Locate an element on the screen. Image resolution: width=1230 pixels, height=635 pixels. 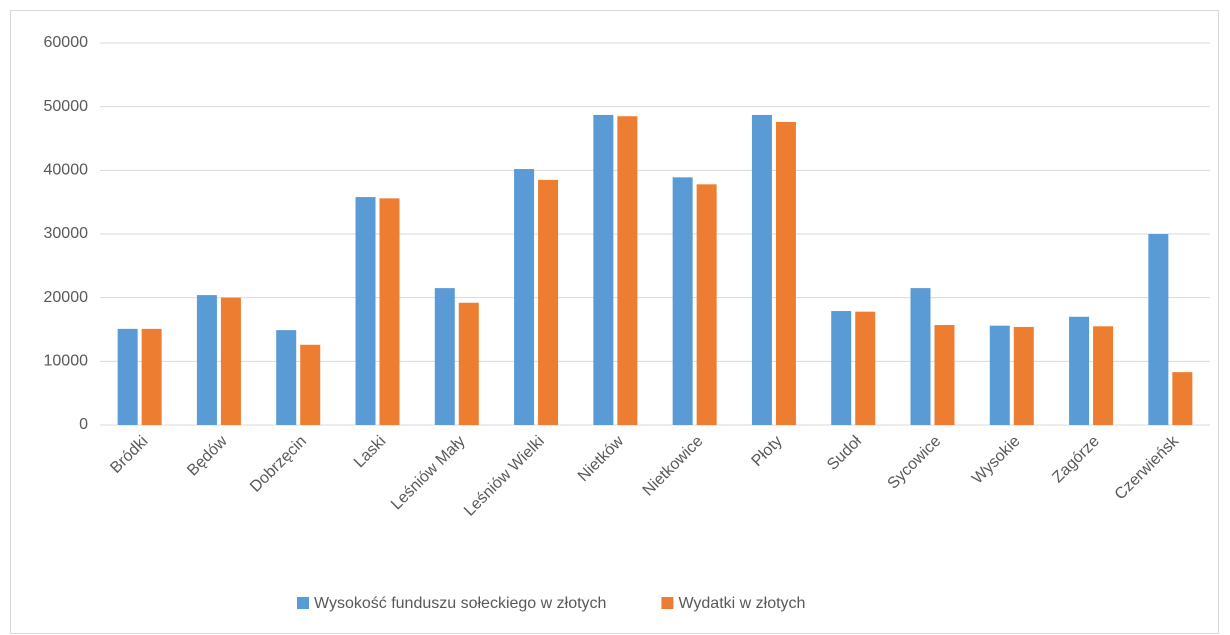
y-tick-label: 0 is located at coordinates (83, 424).